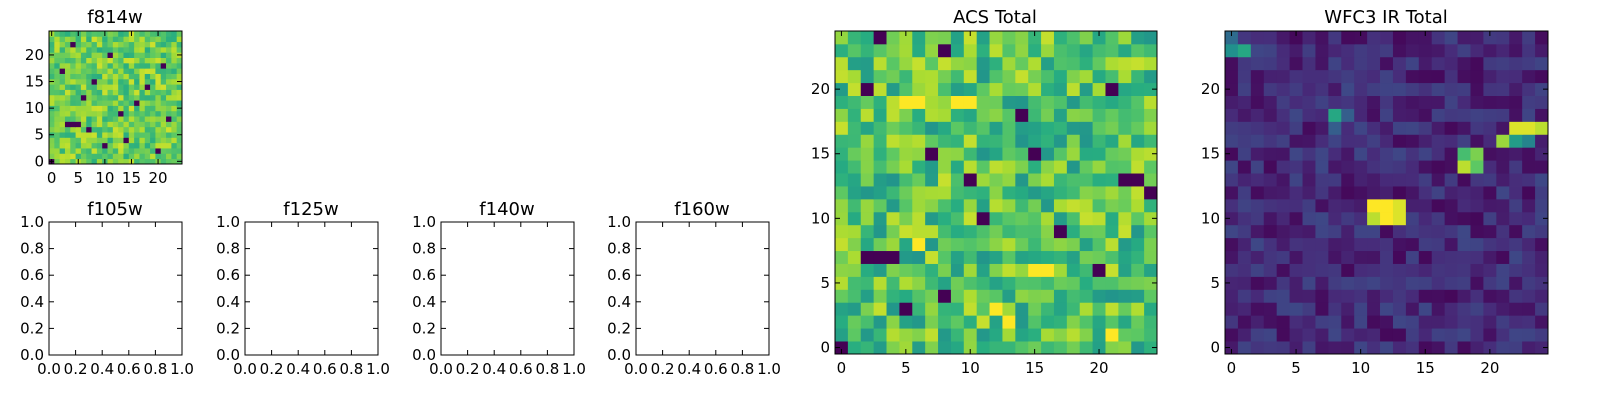 This screenshot has width=1600, height=400. I want to click on panel-title: f125w, so click(310, 209).